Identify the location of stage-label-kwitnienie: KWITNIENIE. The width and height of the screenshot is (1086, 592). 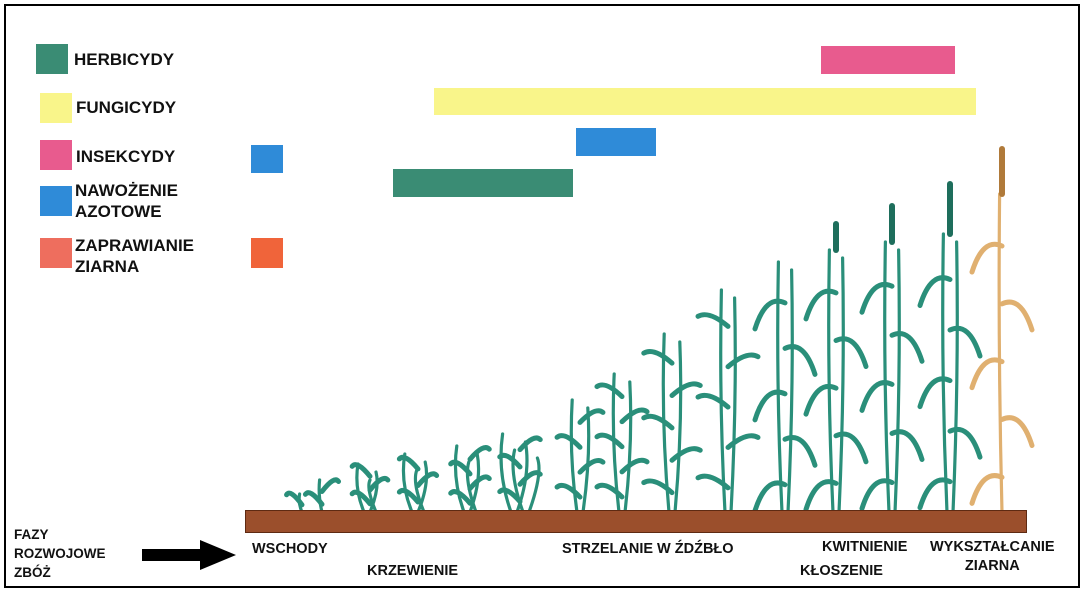
(865, 547).